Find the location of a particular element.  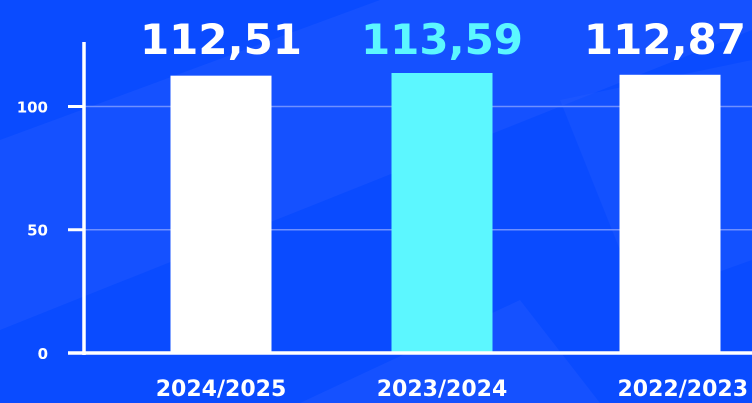

value-label: 112,51 is located at coordinates (221, 39).